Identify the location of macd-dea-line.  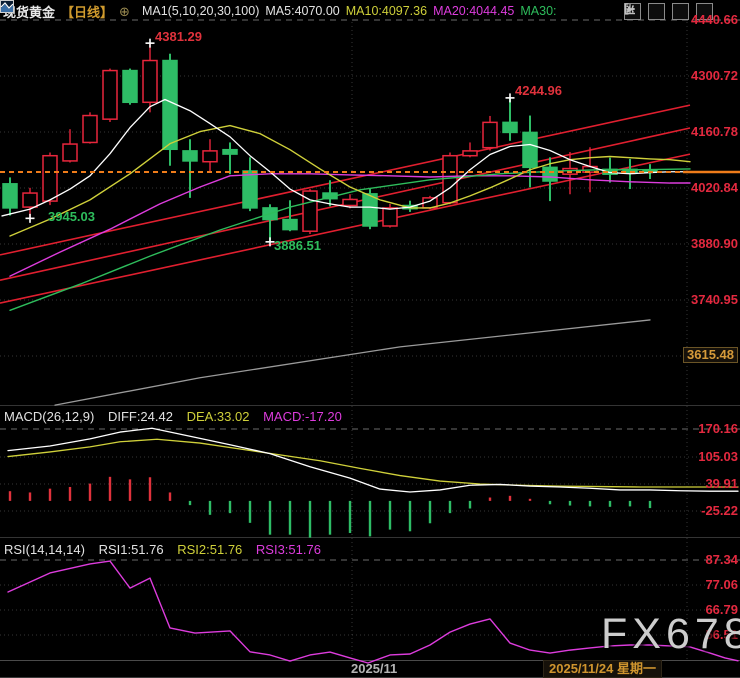
(373, 463).